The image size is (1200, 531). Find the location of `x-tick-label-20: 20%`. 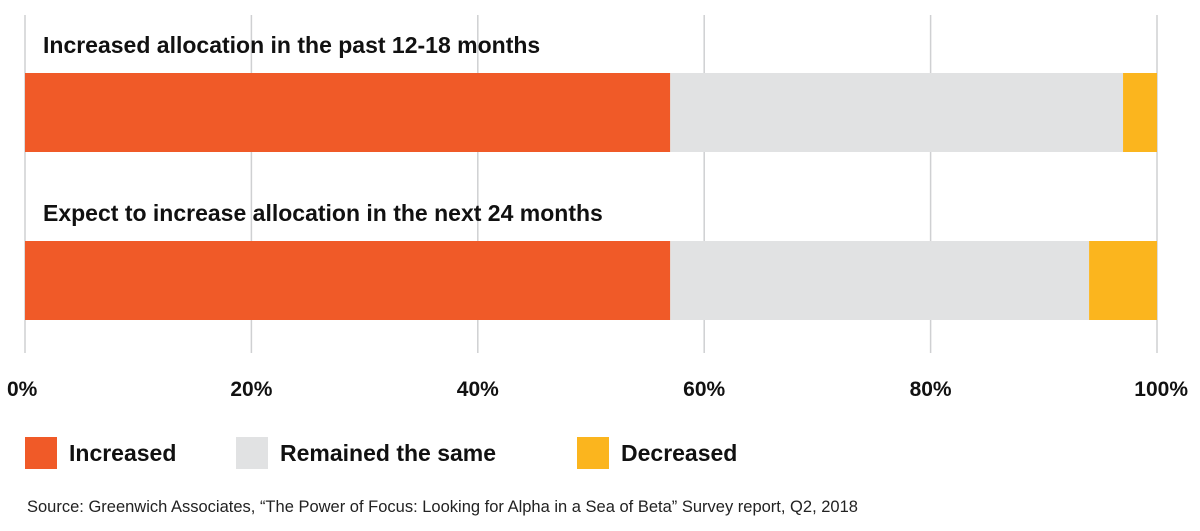

x-tick-label-20: 20% is located at coordinates (251, 389).